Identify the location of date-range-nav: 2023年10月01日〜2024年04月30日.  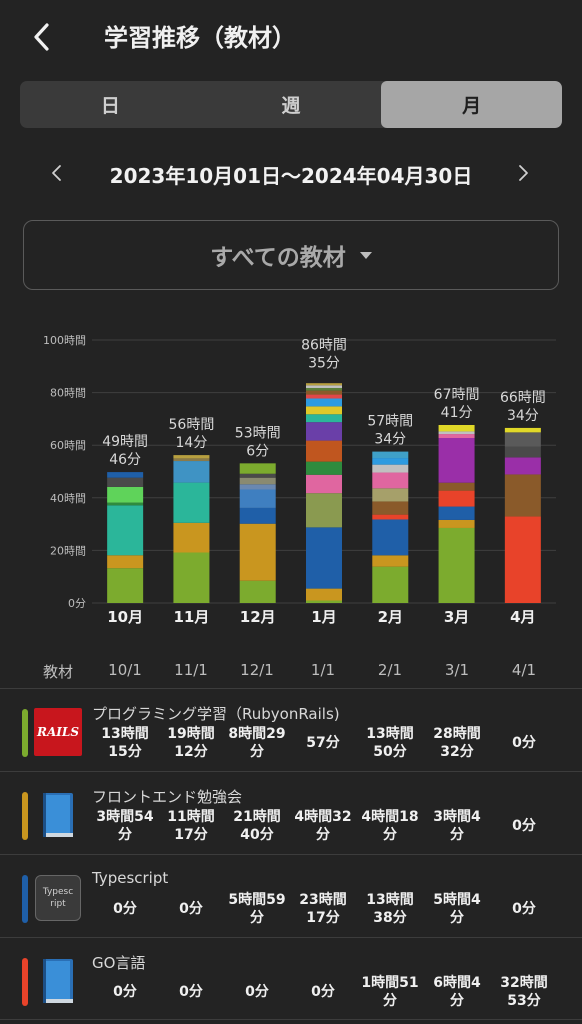
(291, 174).